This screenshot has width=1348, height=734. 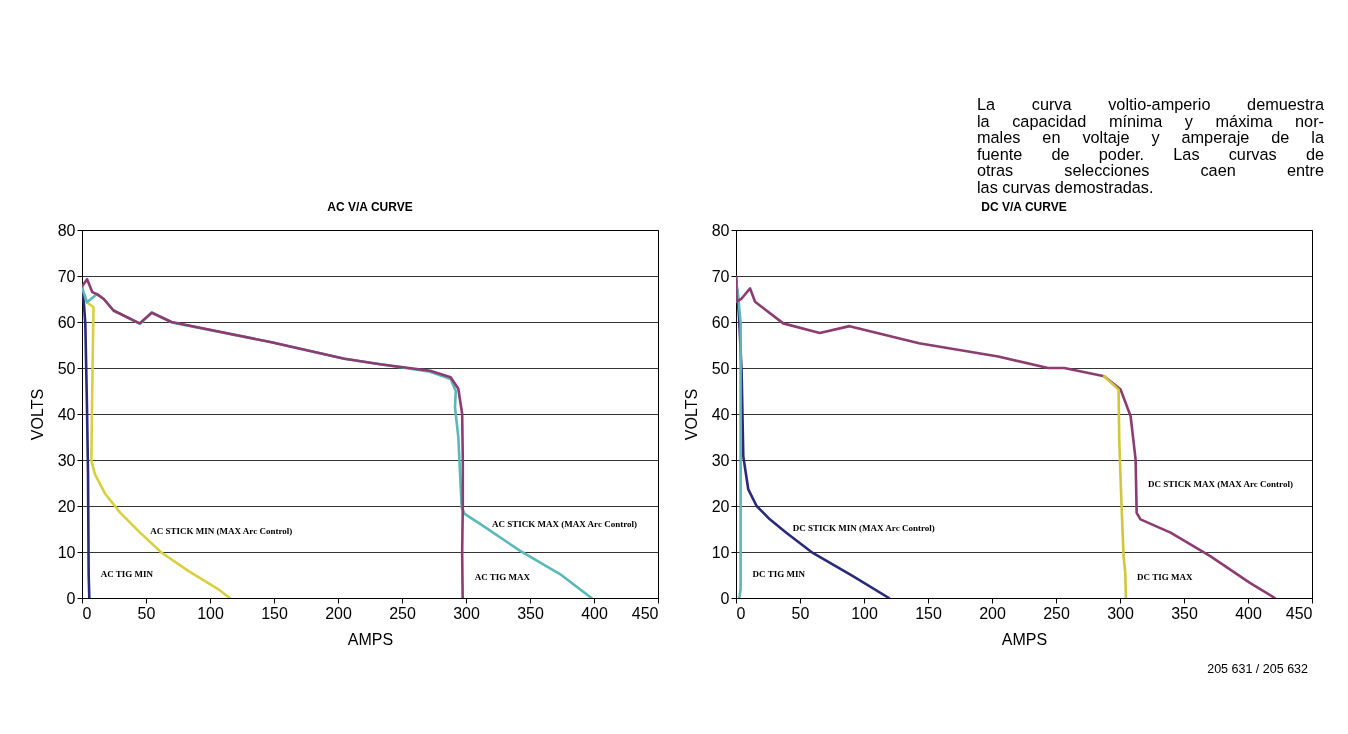 I want to click on chart-title: DC V/A CURVE, so click(x=1024, y=207).